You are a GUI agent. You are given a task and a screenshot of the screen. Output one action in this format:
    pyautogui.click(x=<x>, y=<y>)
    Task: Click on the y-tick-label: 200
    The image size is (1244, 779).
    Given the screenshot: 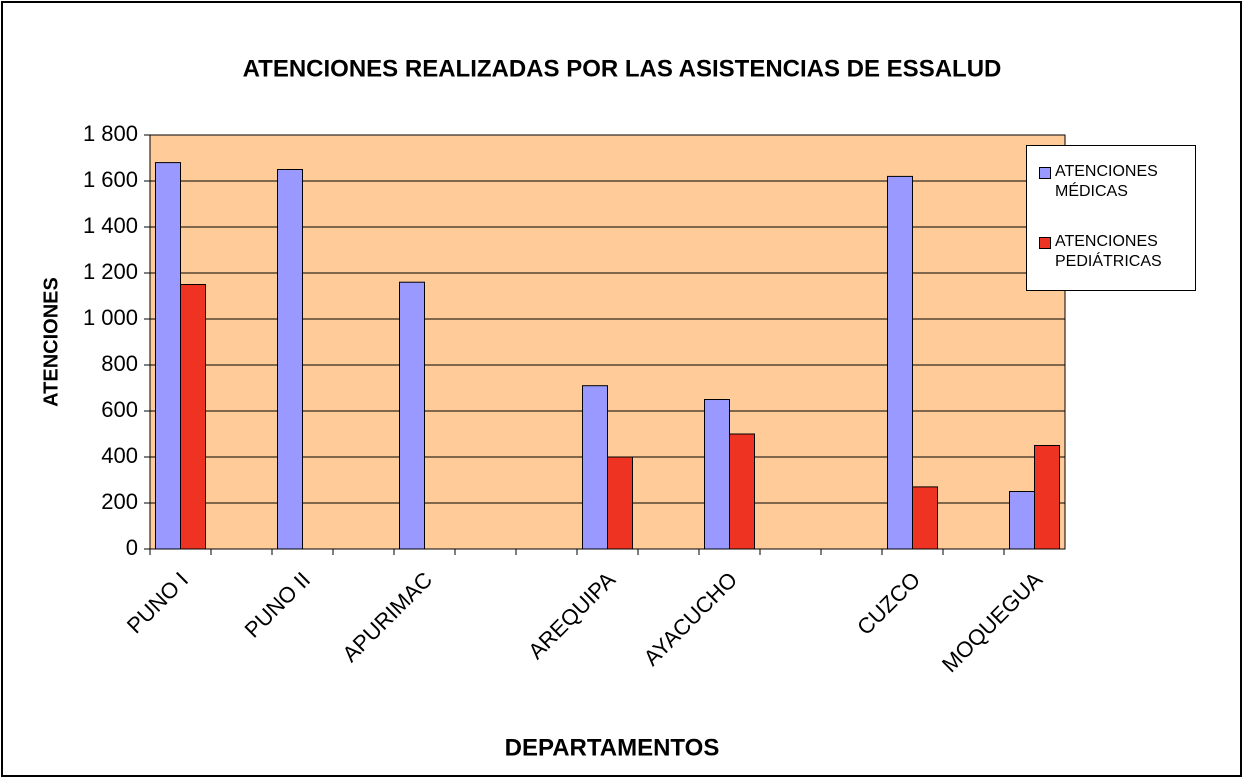 What is the action you would take?
    pyautogui.click(x=119, y=501)
    